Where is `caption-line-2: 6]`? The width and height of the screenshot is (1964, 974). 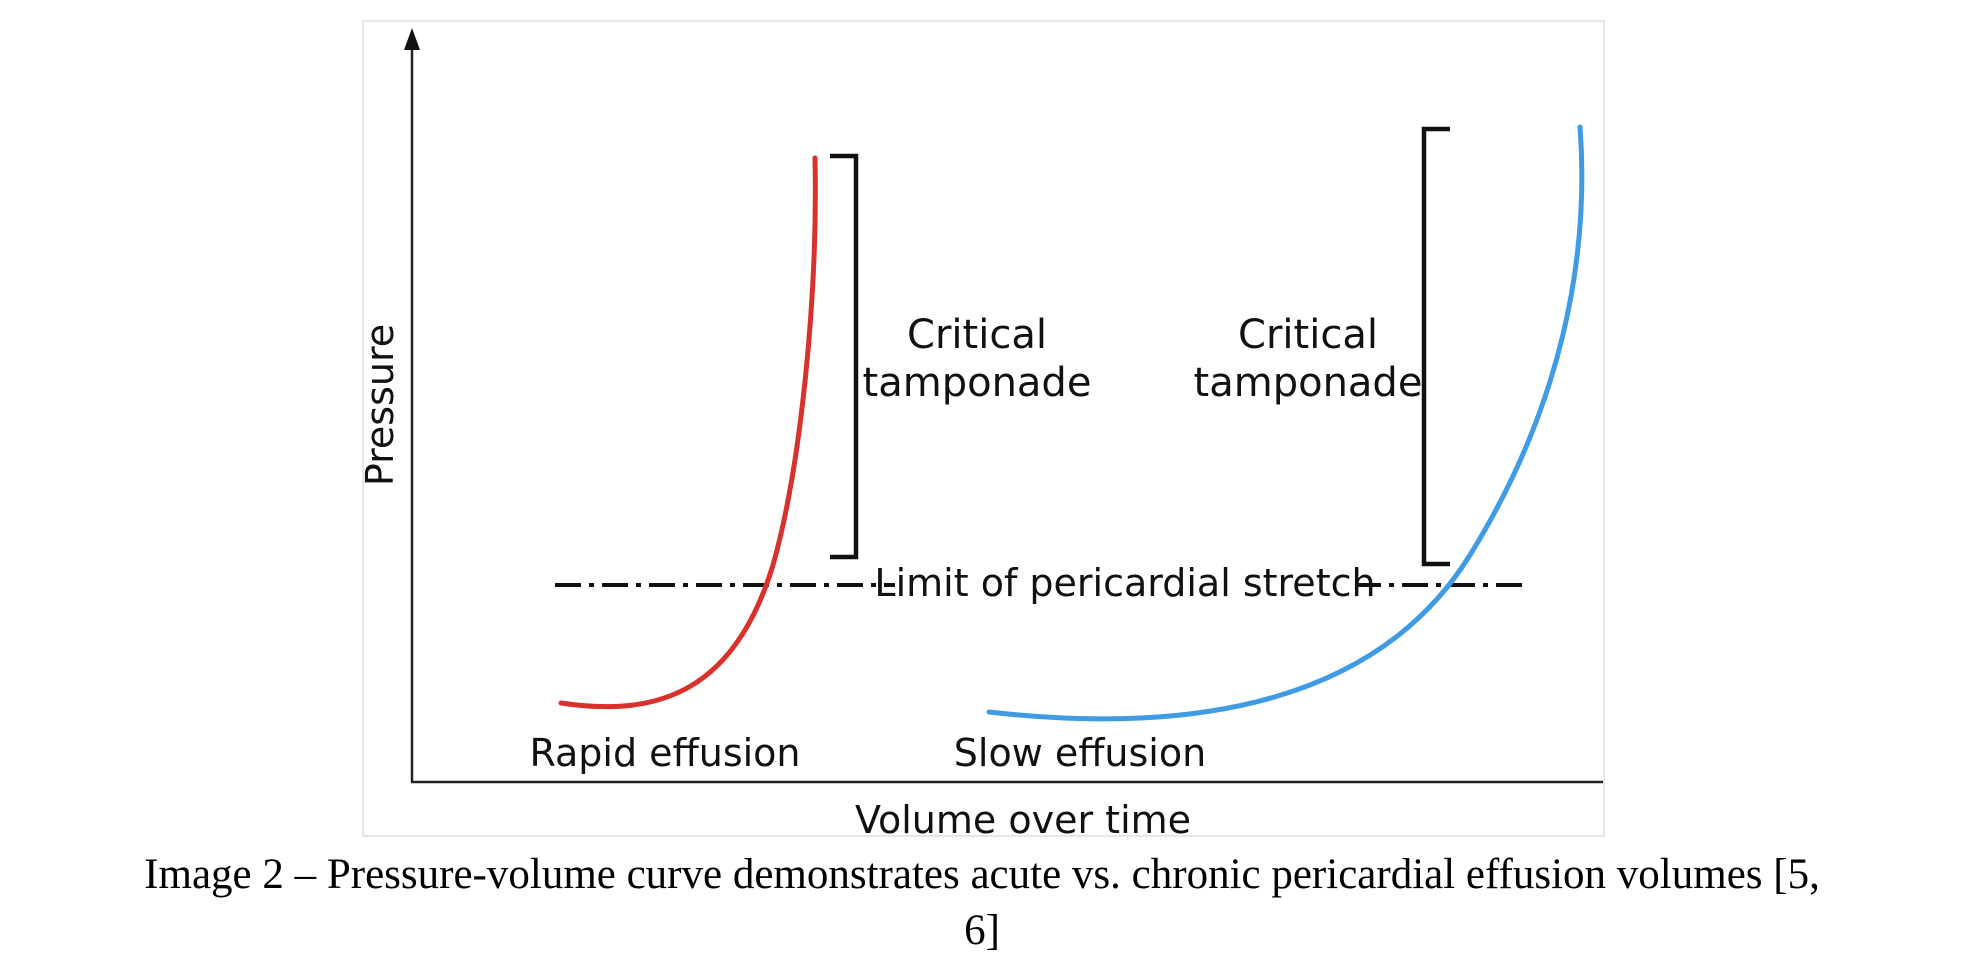 caption-line-2: 6] is located at coordinates (982, 930).